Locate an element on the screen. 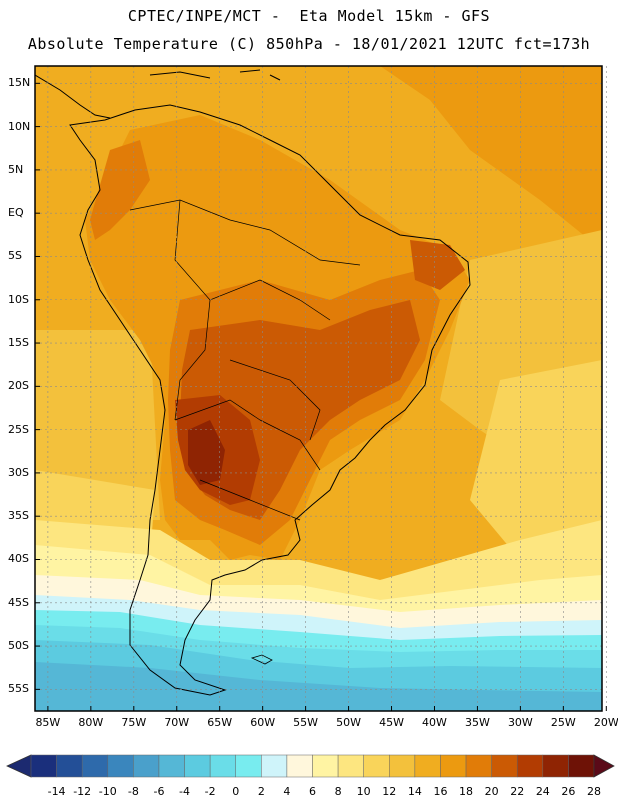 The image size is (618, 800). colorbar-label: -10 is located at coordinates (107, 791).